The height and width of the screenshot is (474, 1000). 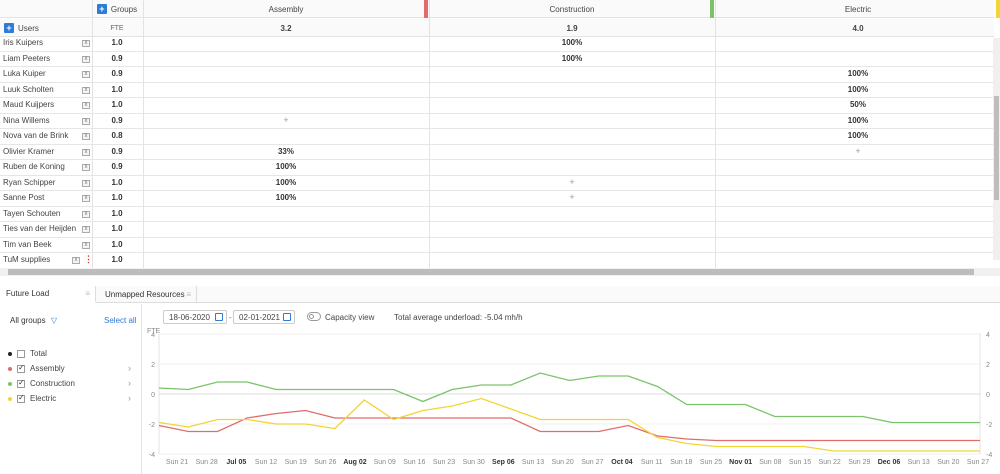 What do you see at coordinates (889, 462) in the screenshot?
I see `x-tick-label: Dec 06` at bounding box center [889, 462].